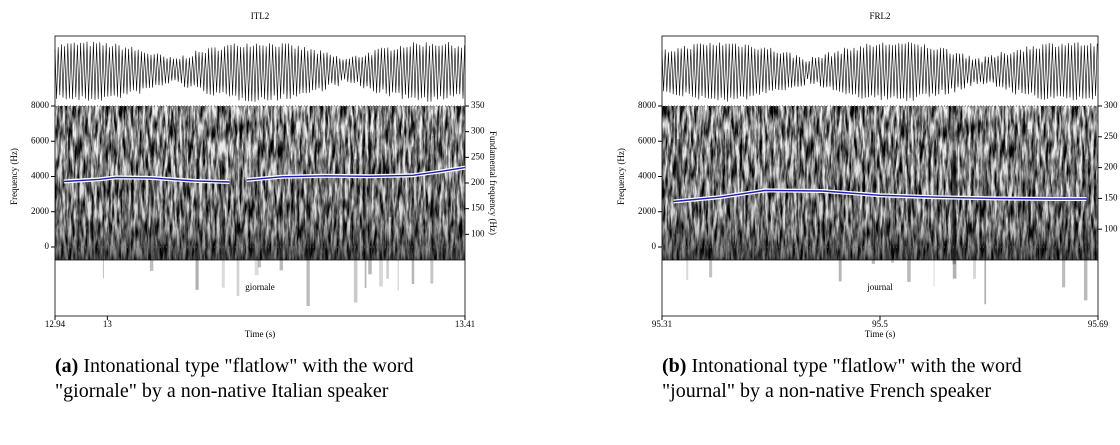 The width and height of the screenshot is (1120, 445). Describe the element at coordinates (493, 183) in the screenshot. I see `y2-axis-label: Fundamental frequency (Hz)` at that location.